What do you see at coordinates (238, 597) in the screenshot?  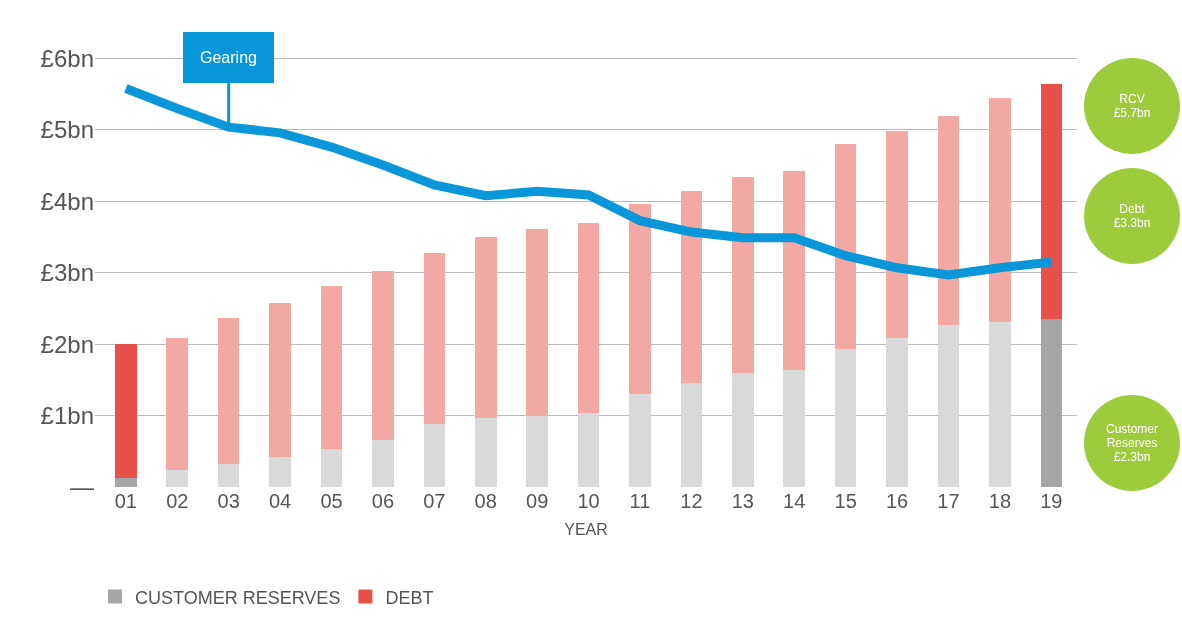 I see `legend-label: CUSTOMER RESERVES` at bounding box center [238, 597].